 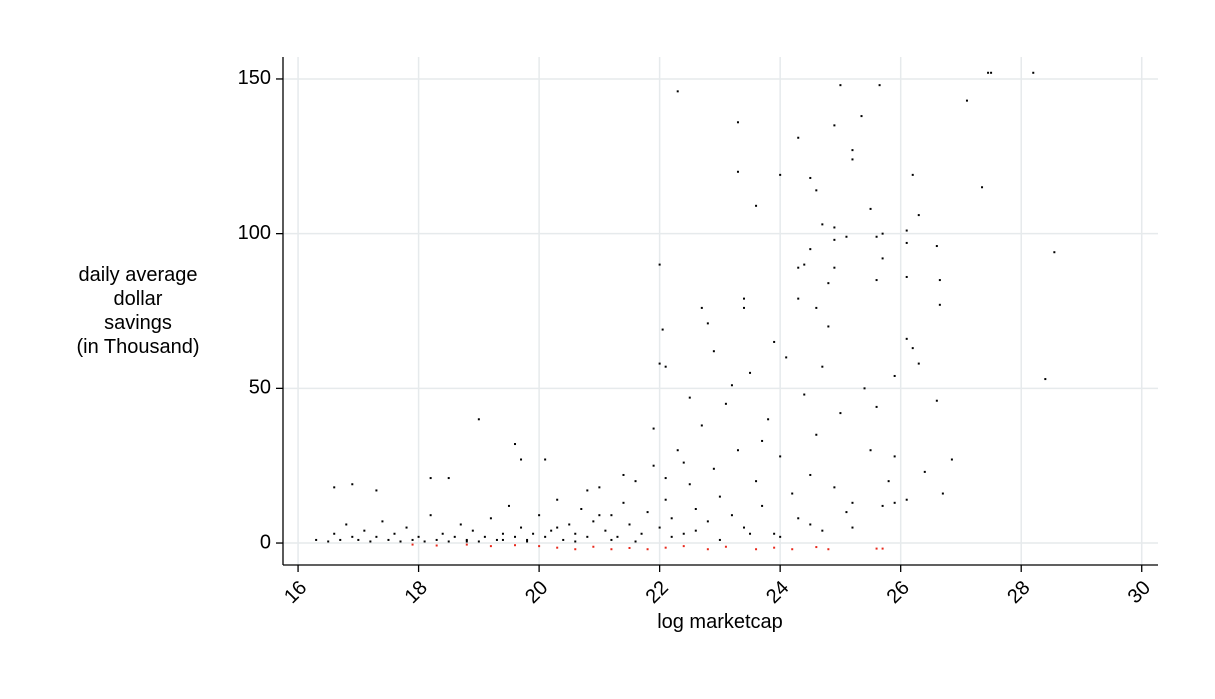 What do you see at coordinates (265, 542) in the screenshot?
I see `y-tick-label: 0` at bounding box center [265, 542].